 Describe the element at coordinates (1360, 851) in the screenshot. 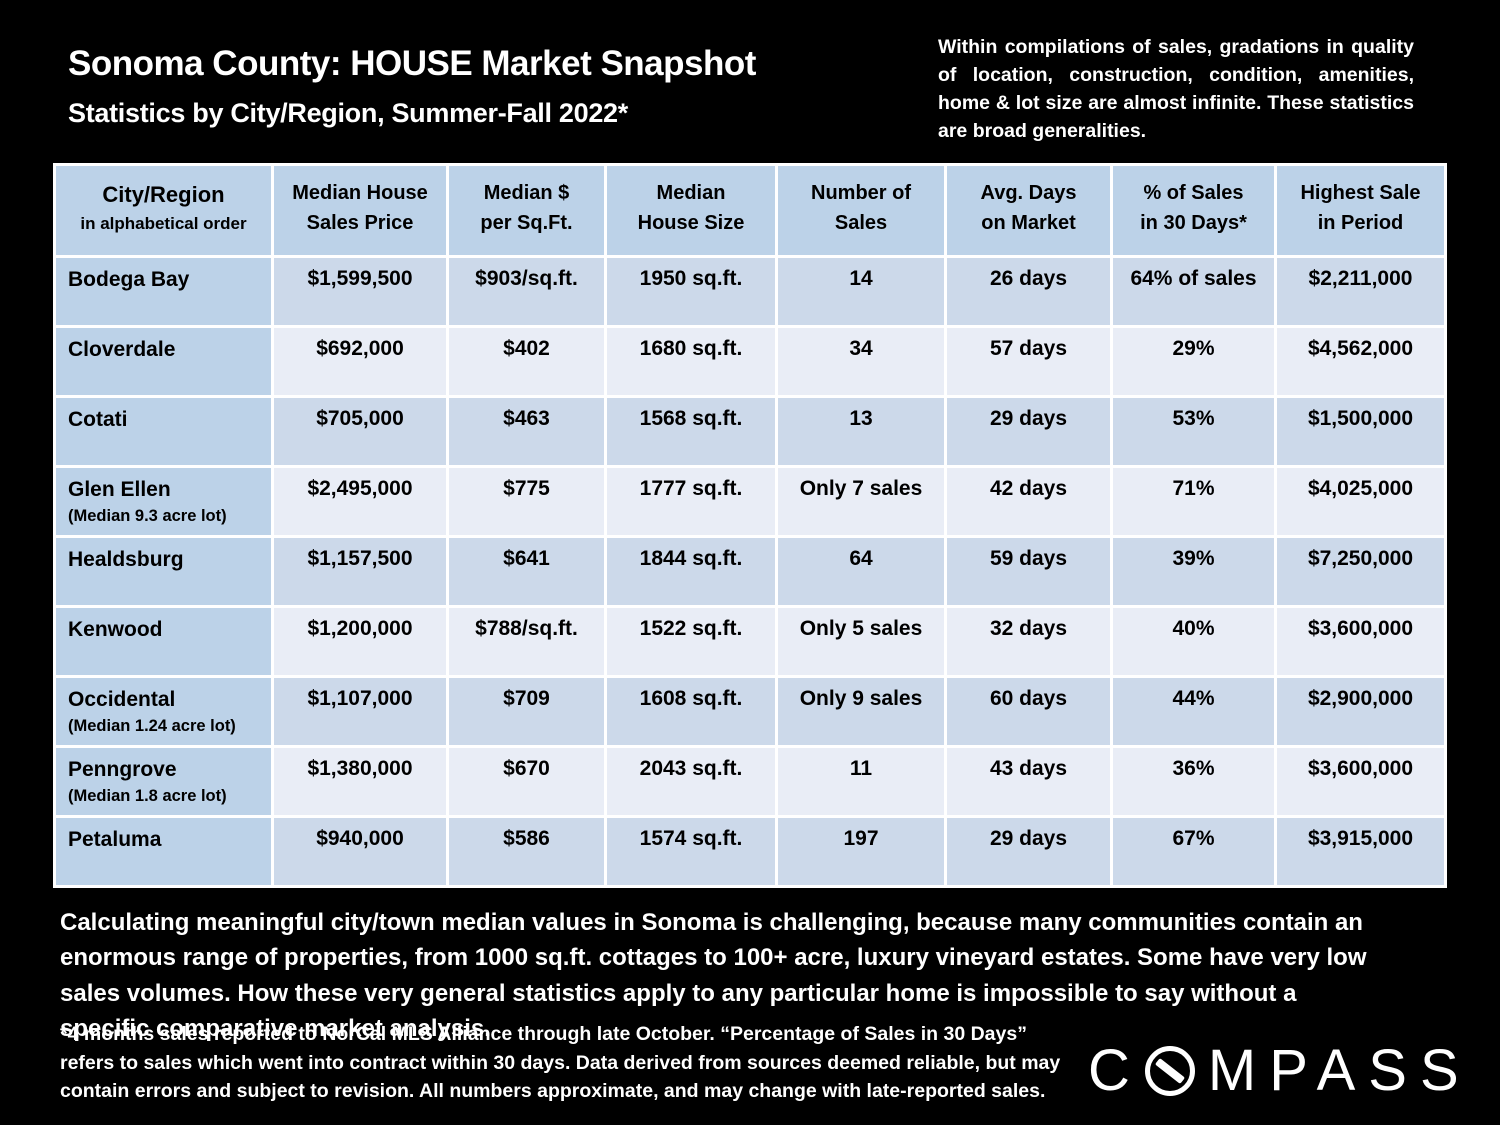

I see `highest-sale-cell: $3,915,000` at that location.